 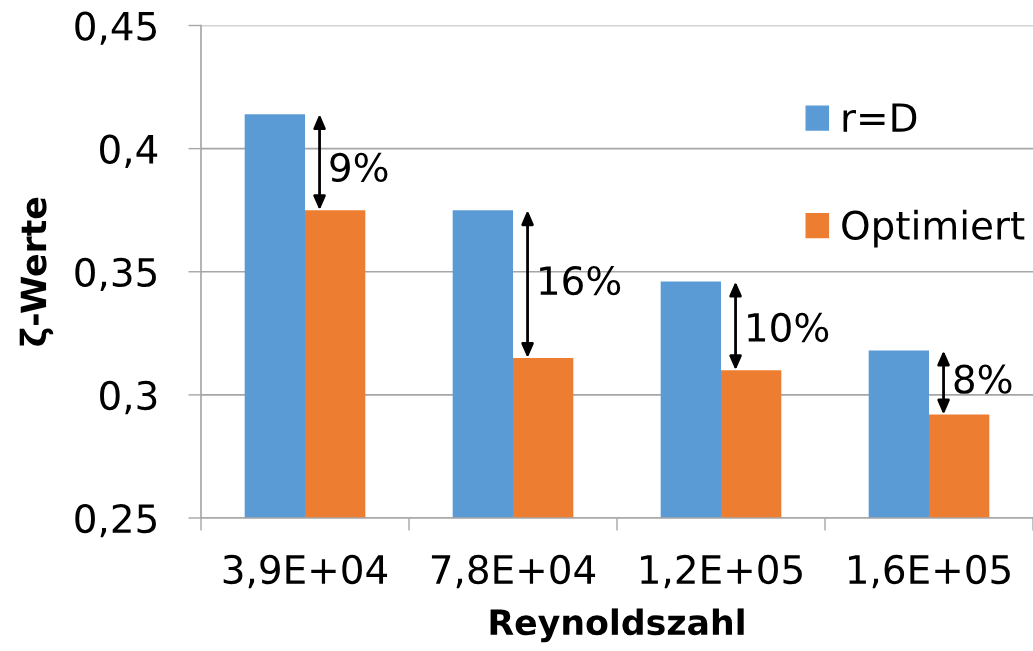 I want to click on x-tick-label: 1,2E+05, so click(x=721, y=571).